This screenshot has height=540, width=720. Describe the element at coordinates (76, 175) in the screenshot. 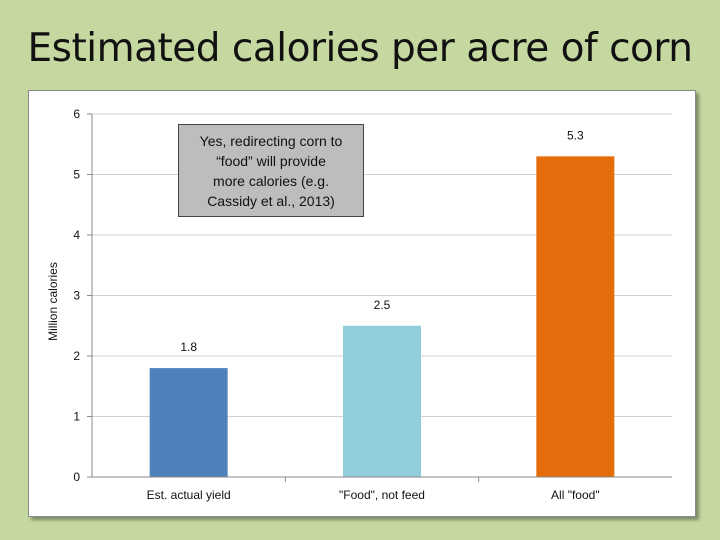

I see `y-tick-label: 5` at that location.